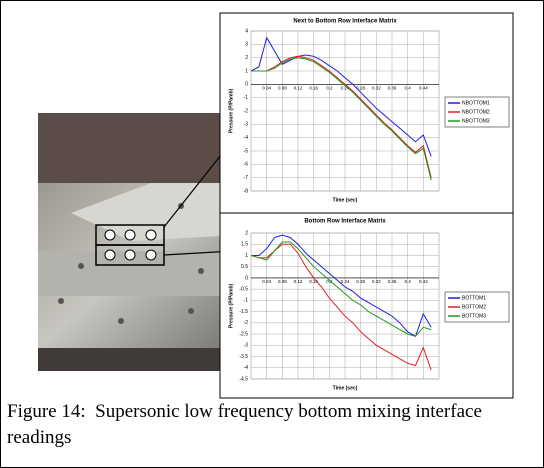 The height and width of the screenshot is (468, 544). I want to click on y-tick-label: -2.5, so click(243, 334).